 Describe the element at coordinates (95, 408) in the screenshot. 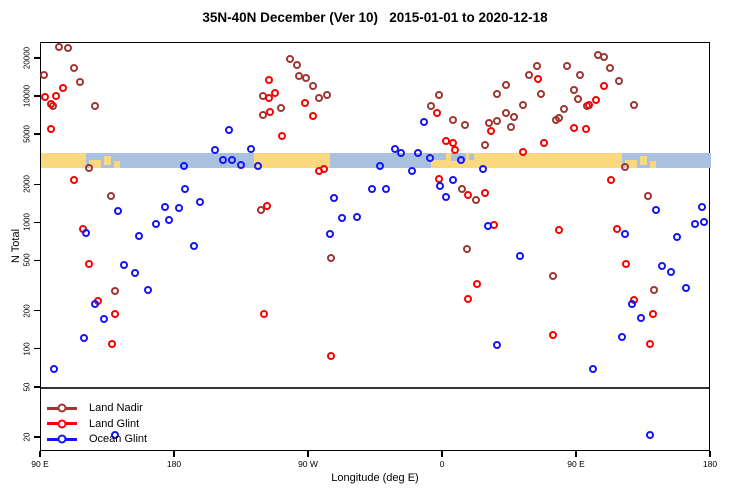

I see `legend-item-land-nadir: Land Nadir` at that location.